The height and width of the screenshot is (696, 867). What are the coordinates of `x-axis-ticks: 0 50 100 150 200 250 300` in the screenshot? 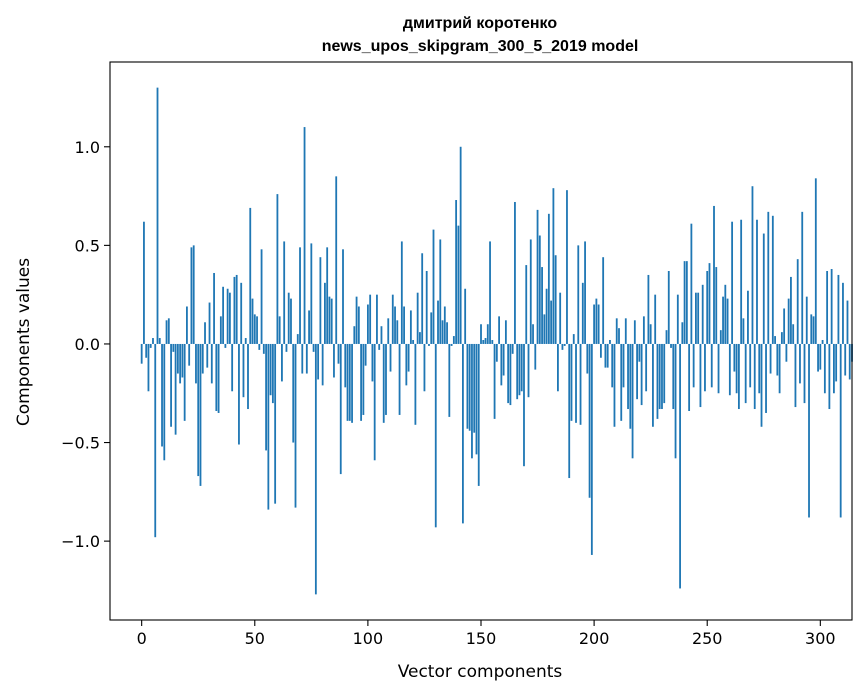 It's located at (486, 634).